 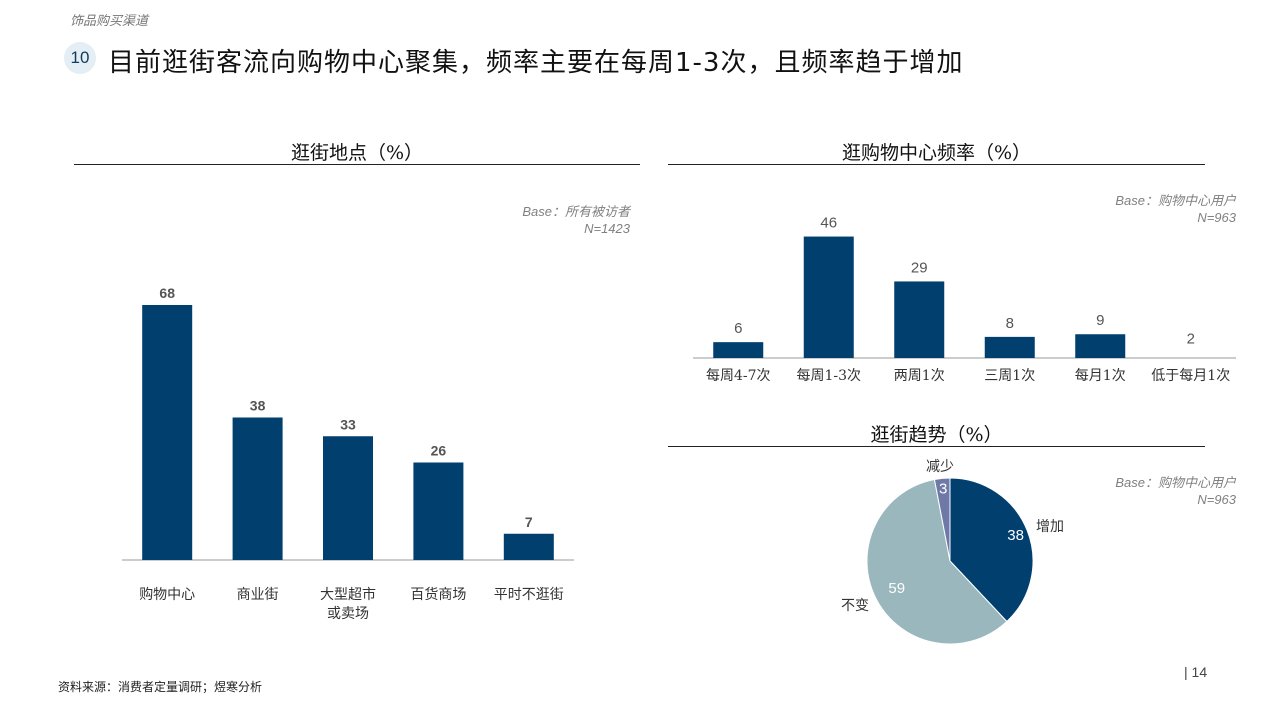 I want to click on chart2-base-label: Base：购物中心用户, so click(x=1175, y=200).